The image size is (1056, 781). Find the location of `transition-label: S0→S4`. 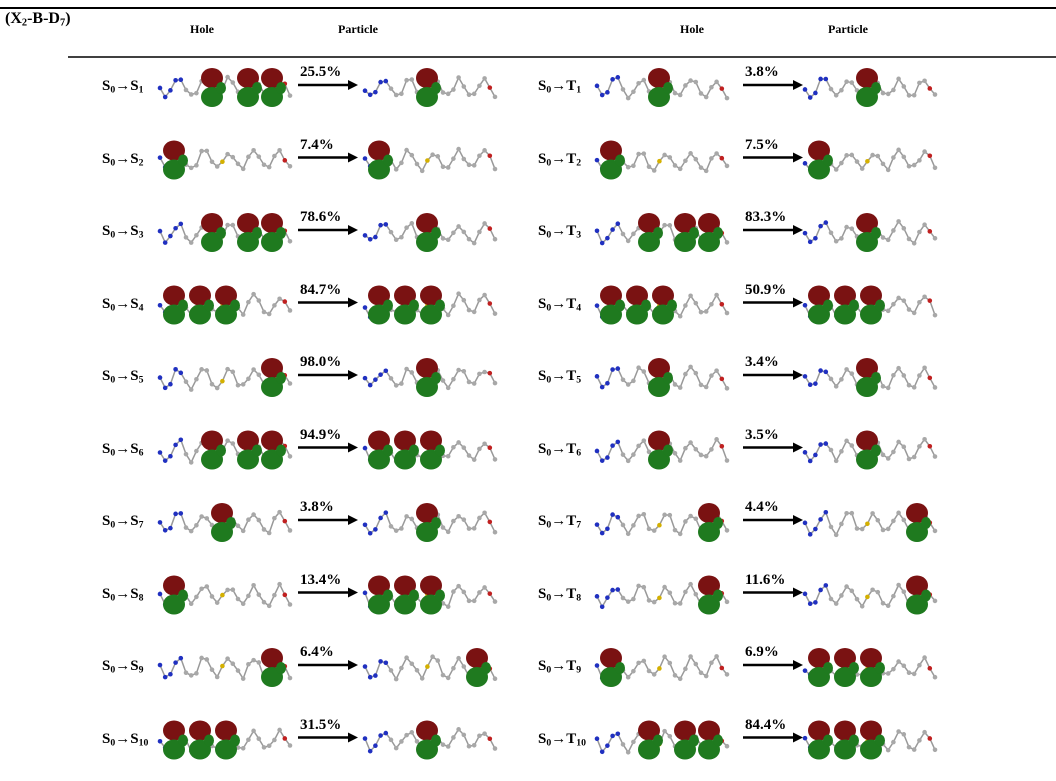

transition-label: S0→S4 is located at coordinates (122, 304).